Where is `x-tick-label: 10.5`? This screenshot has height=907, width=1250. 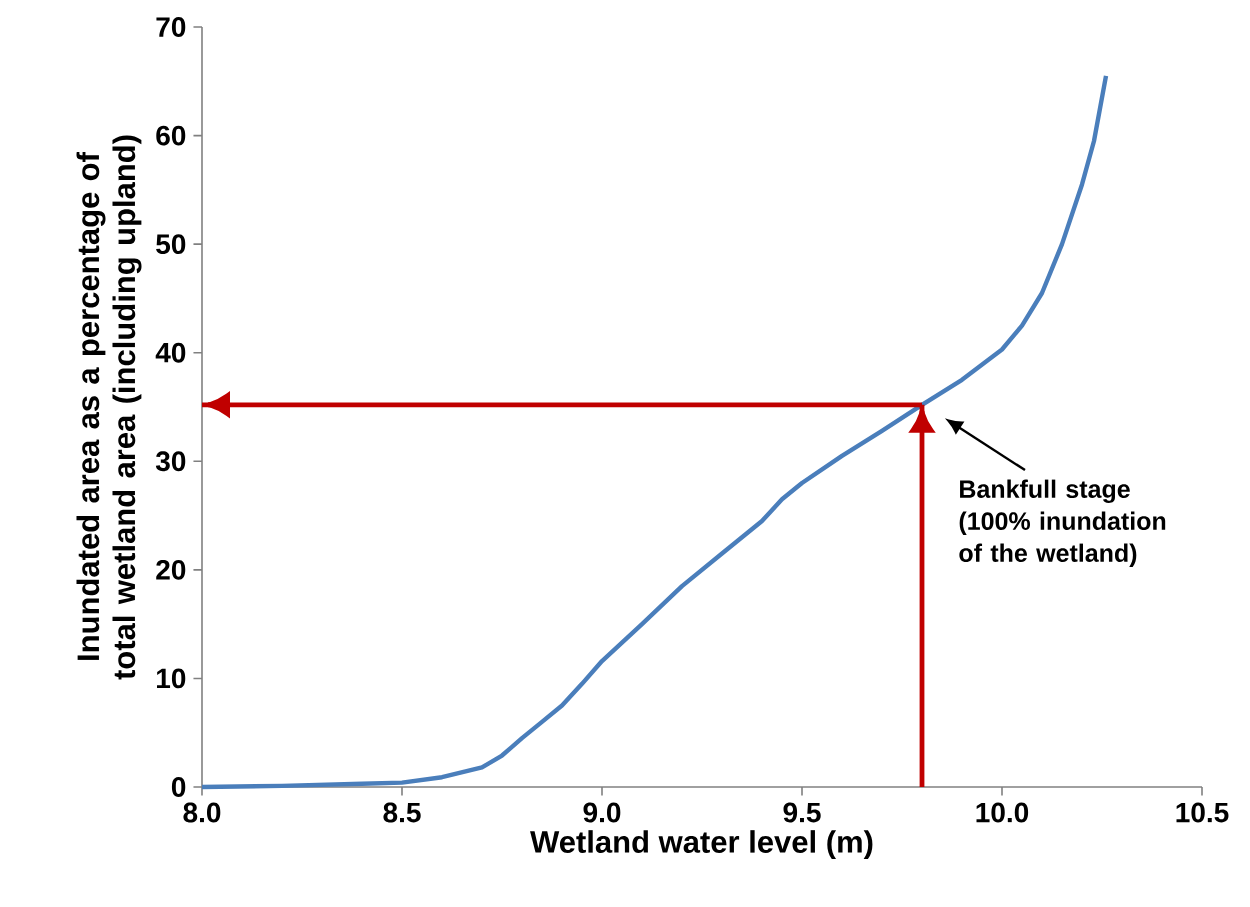
x-tick-label: 10.5 is located at coordinates (1202, 812).